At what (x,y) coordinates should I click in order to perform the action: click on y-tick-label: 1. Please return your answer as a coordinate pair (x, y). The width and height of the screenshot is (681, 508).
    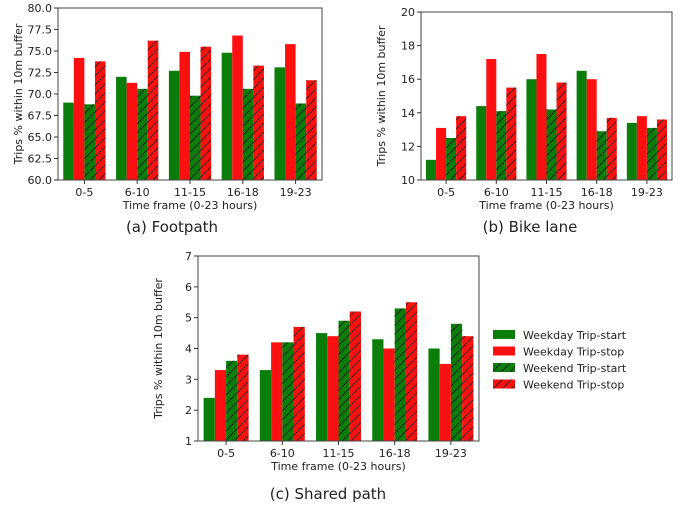
    Looking at the image, I should click on (188, 441).